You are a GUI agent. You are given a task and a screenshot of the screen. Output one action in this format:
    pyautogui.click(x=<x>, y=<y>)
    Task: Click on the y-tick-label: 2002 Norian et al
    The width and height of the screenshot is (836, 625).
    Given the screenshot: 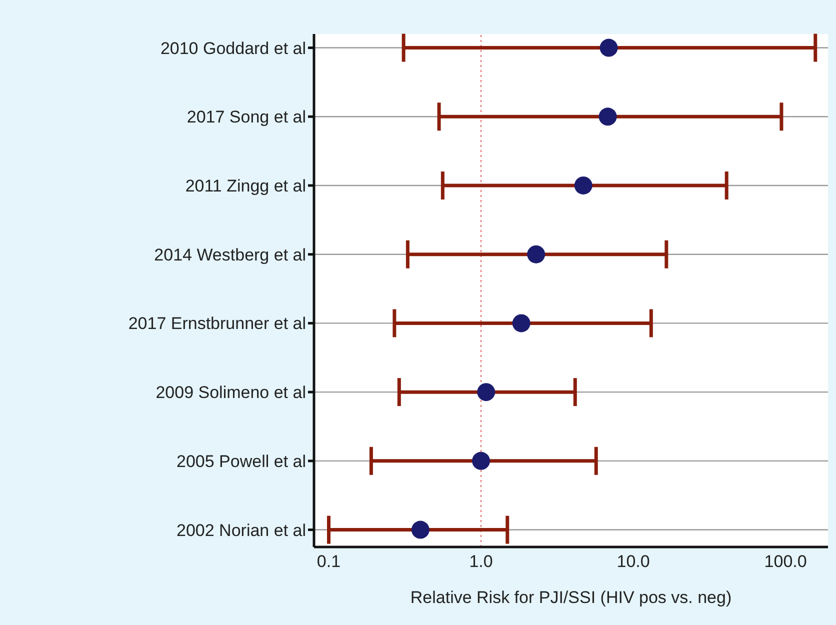 What is the action you would take?
    pyautogui.click(x=241, y=530)
    